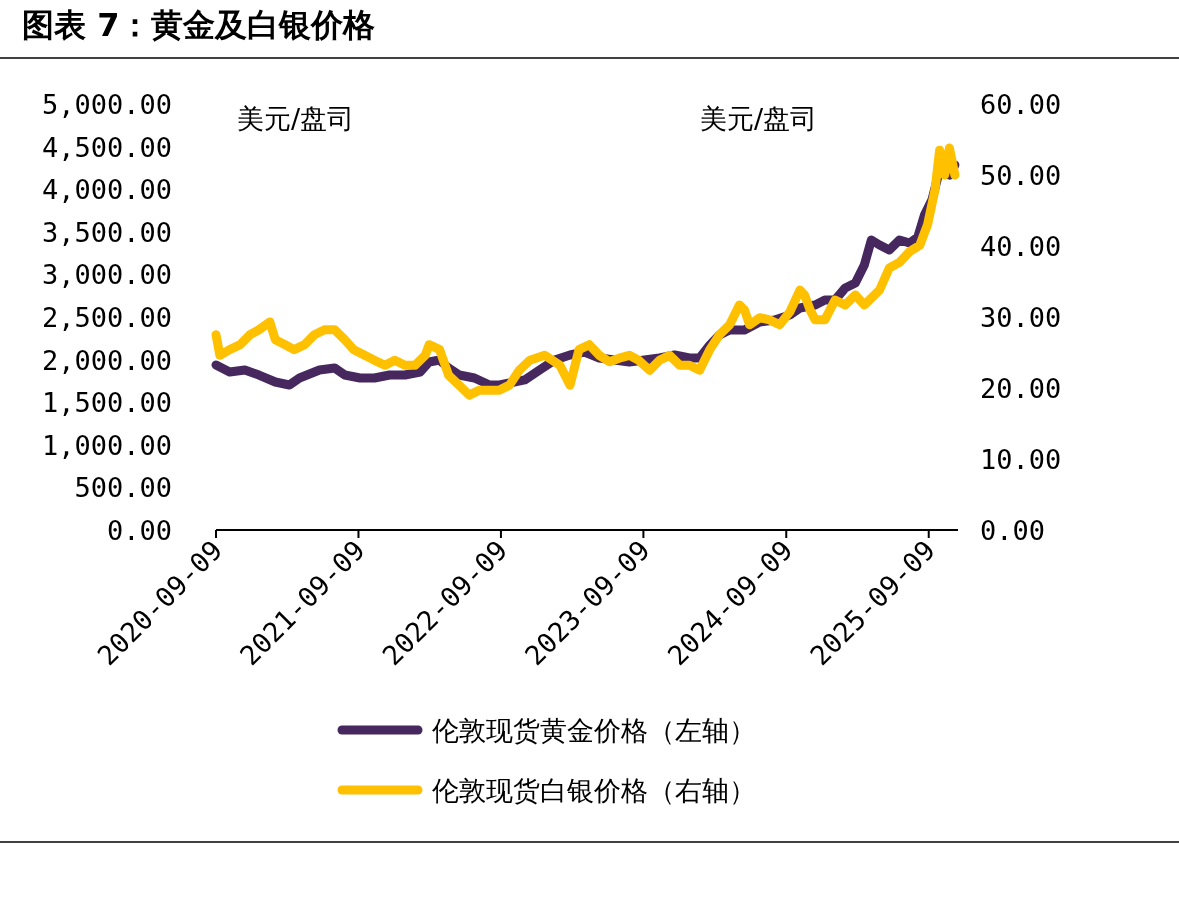 This screenshot has height=909, width=1179. Describe the element at coordinates (199, 25) in the screenshot. I see `chart-title: 图表 7：黄金及白银价格` at that location.